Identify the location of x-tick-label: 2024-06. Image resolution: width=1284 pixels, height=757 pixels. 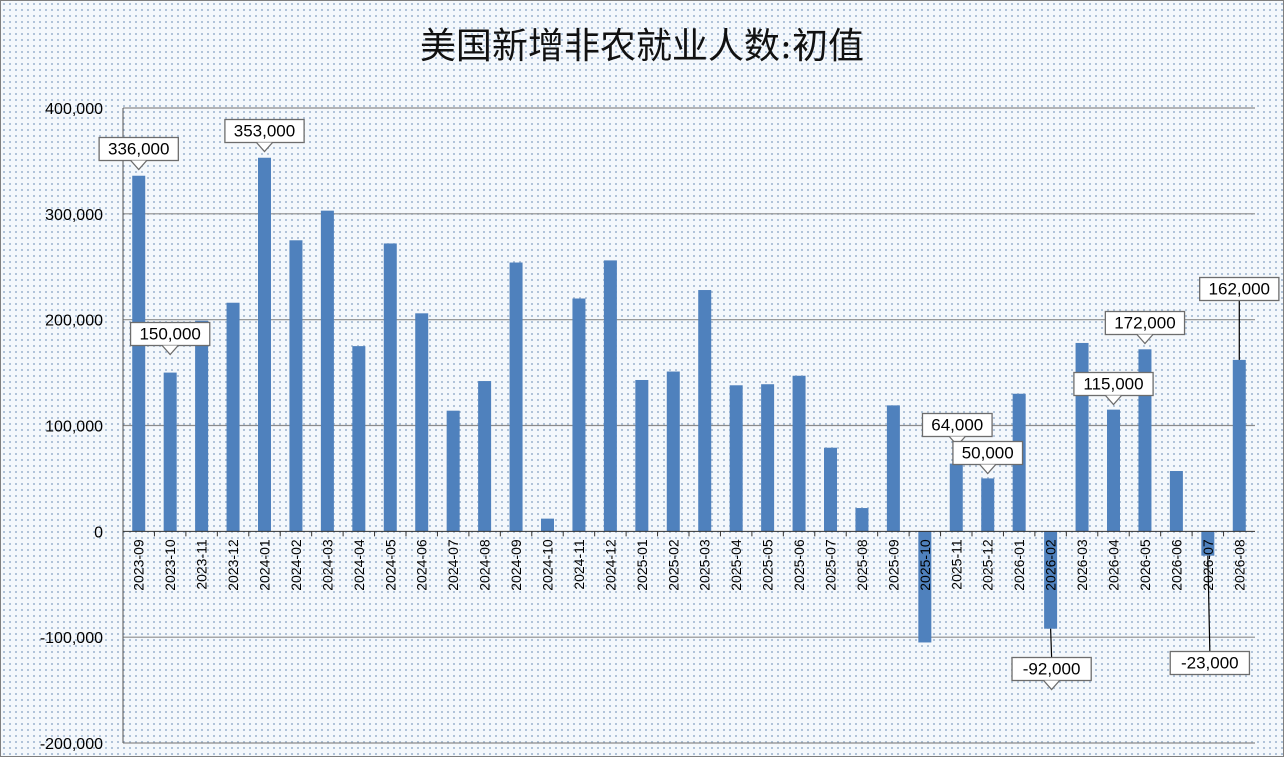
(422, 565).